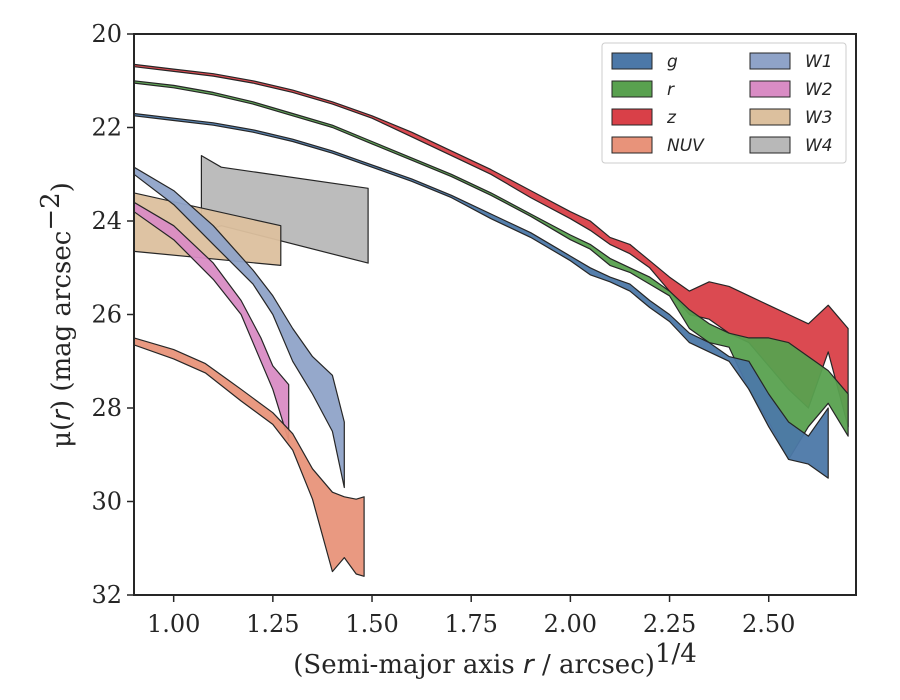 The width and height of the screenshot is (900, 700). Describe the element at coordinates (671, 118) in the screenshot. I see `legend-label-z: z` at that location.